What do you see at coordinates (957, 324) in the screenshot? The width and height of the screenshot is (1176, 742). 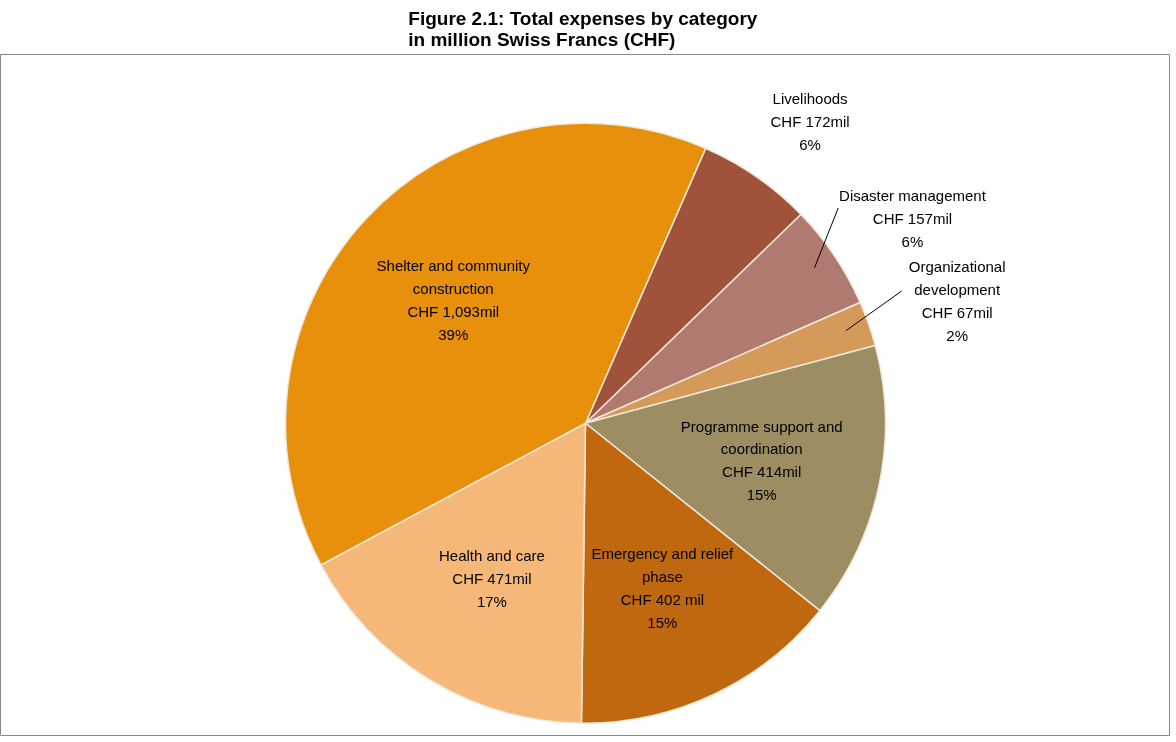 I see `data-label: CHF 67mil 2%` at bounding box center [957, 324].